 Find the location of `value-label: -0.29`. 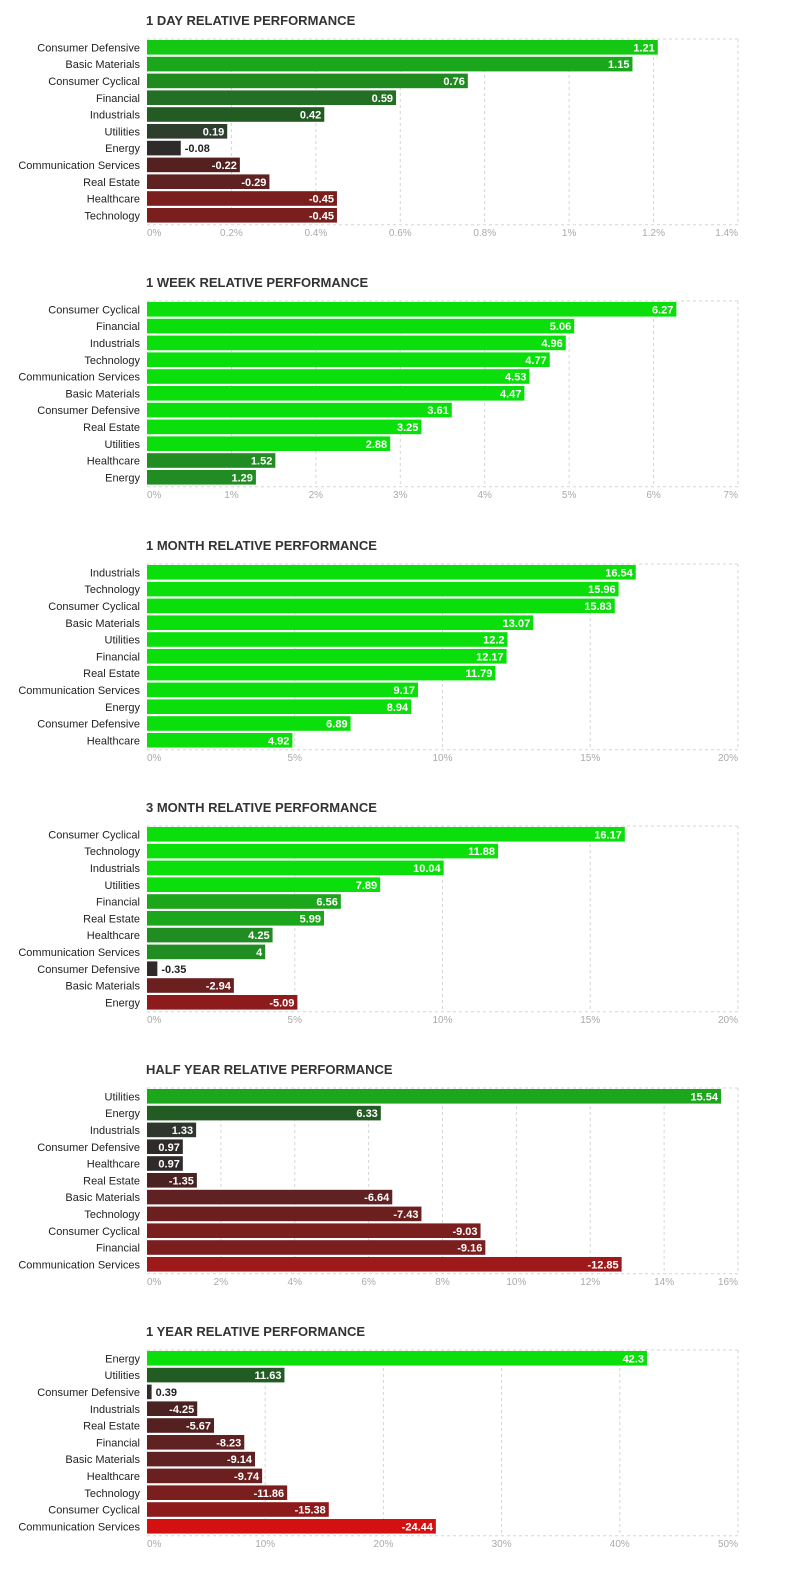

value-label: -0.29 is located at coordinates (253, 183).